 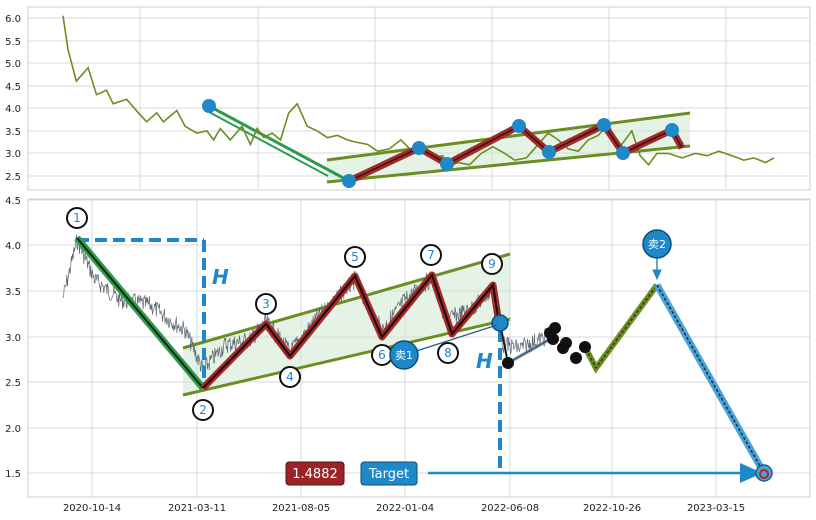 I want to click on pivot-label: 1, so click(x=77, y=218).